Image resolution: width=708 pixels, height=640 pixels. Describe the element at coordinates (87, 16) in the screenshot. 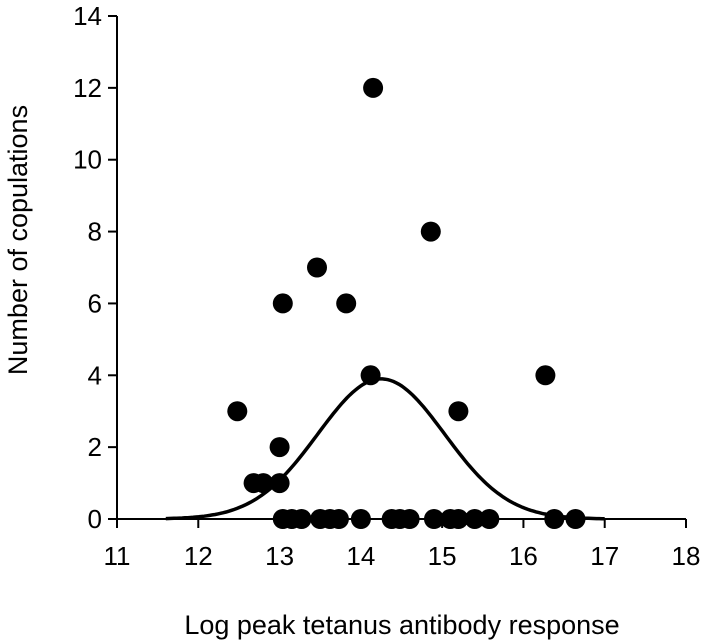

I see `y-tick-label: 14` at that location.